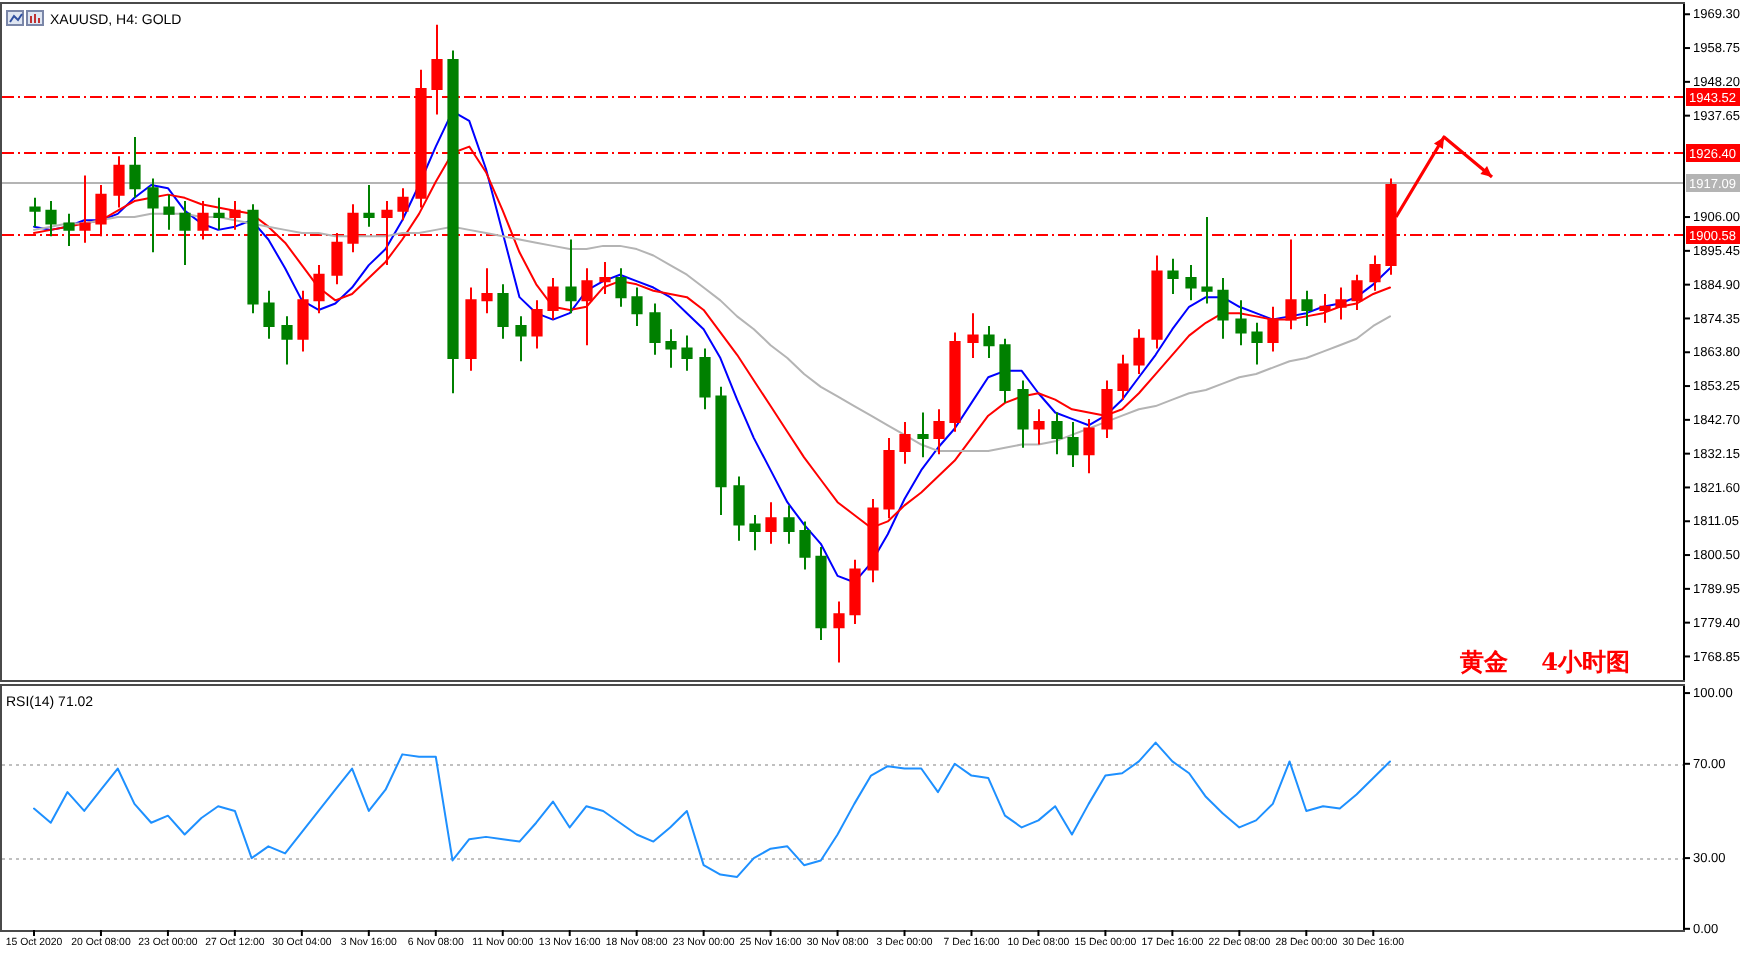 This screenshot has height=956, width=1740. What do you see at coordinates (712, 809) in the screenshot?
I see `line-series` at bounding box center [712, 809].